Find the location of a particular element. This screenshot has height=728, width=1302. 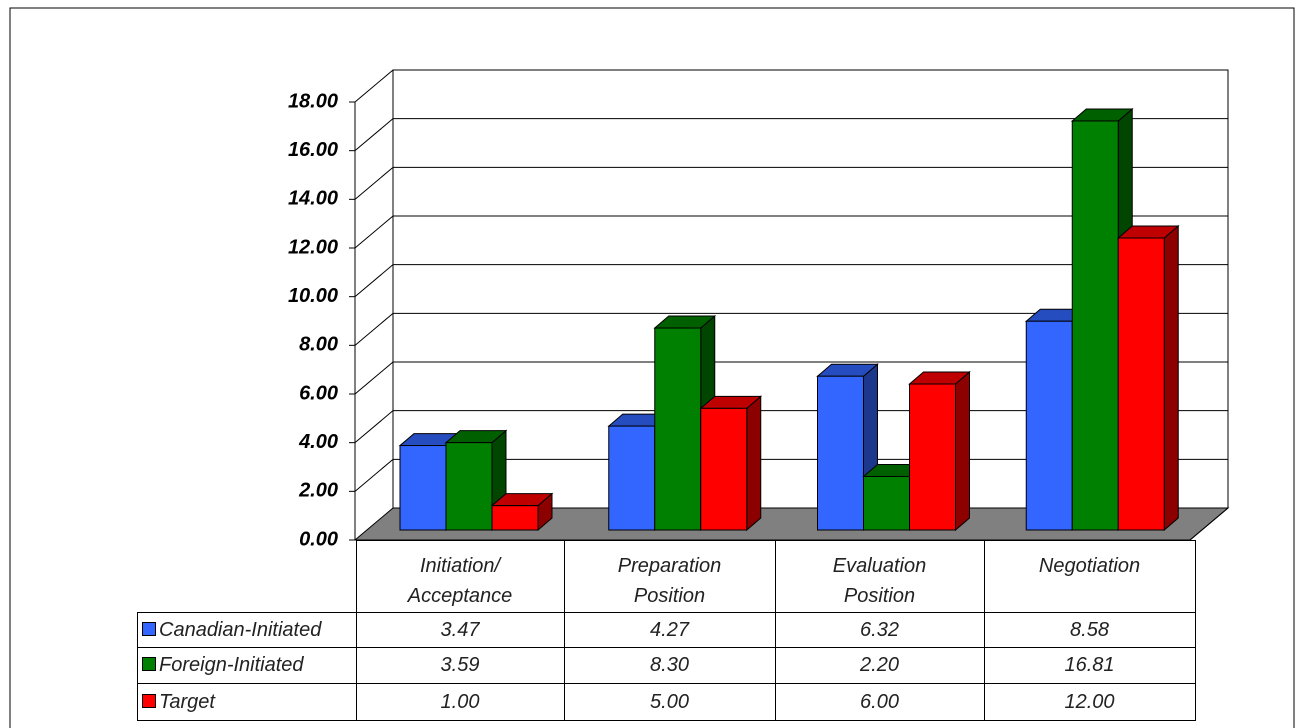

value-label: 3.59 is located at coordinates (460, 665).